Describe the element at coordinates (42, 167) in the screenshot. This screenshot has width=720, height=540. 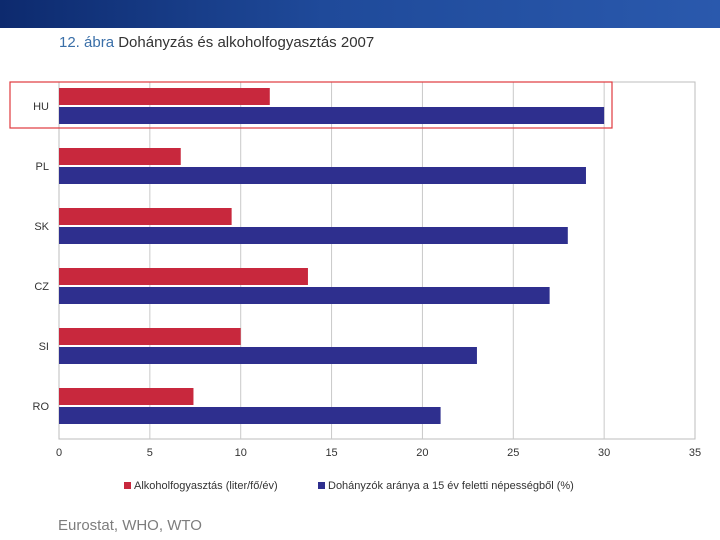
I see `category-label: PL` at that location.